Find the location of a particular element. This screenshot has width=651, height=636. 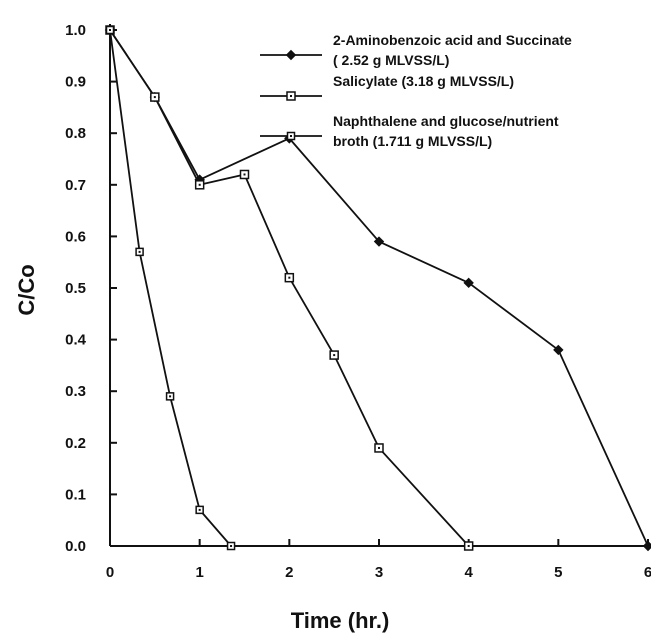

y-tick-label: 0.3 is located at coordinates (75, 391).